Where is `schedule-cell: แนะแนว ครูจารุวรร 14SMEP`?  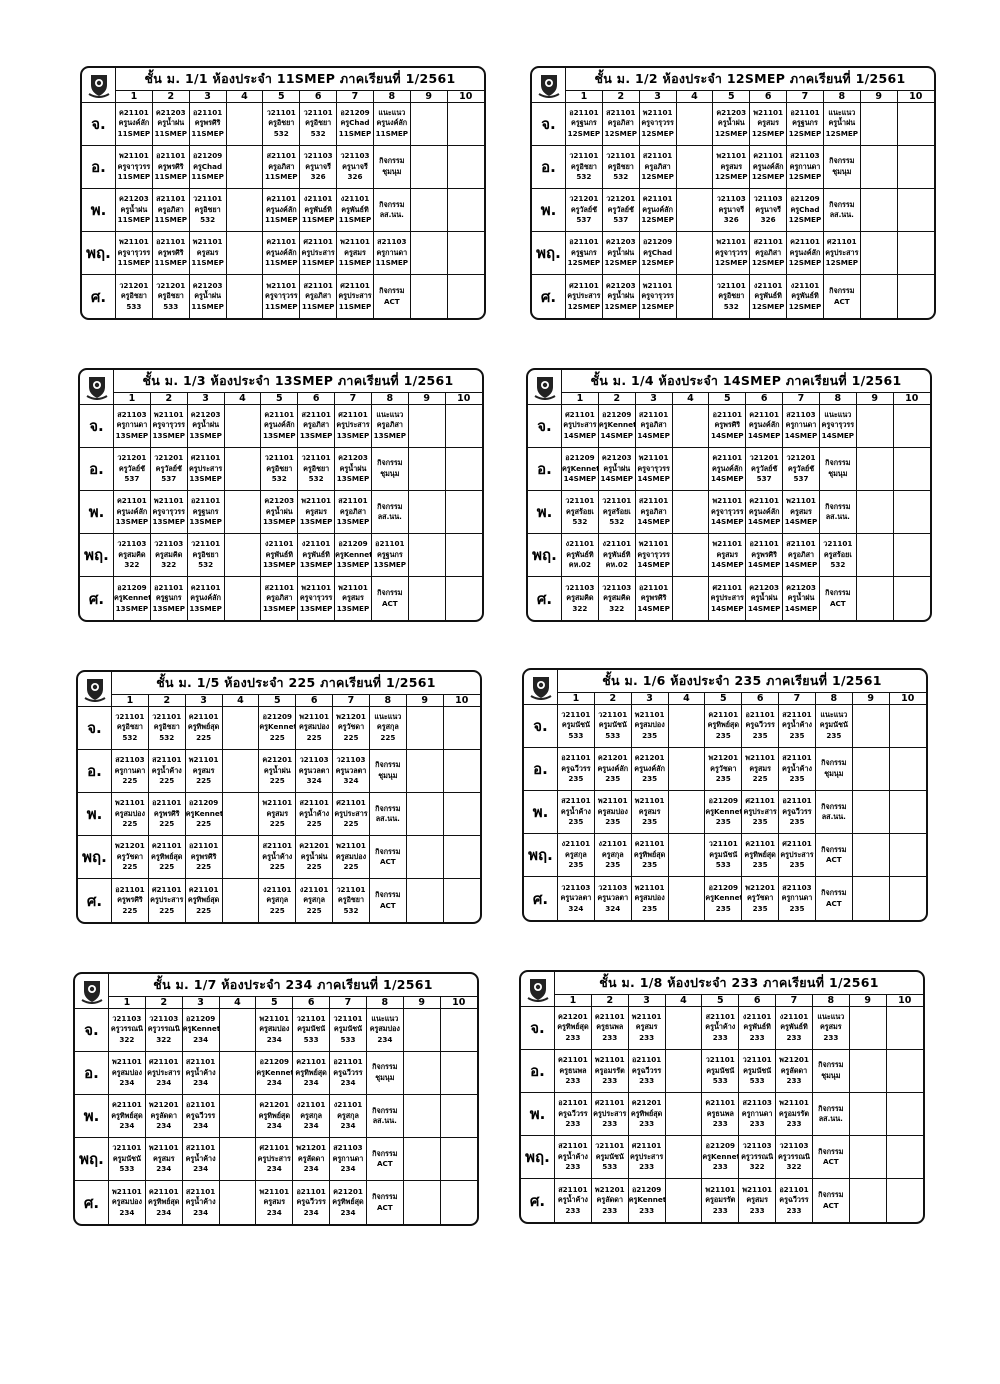
schedule-cell: แนะแนว ครูจารุวรร 14SMEP is located at coordinates (837, 425).